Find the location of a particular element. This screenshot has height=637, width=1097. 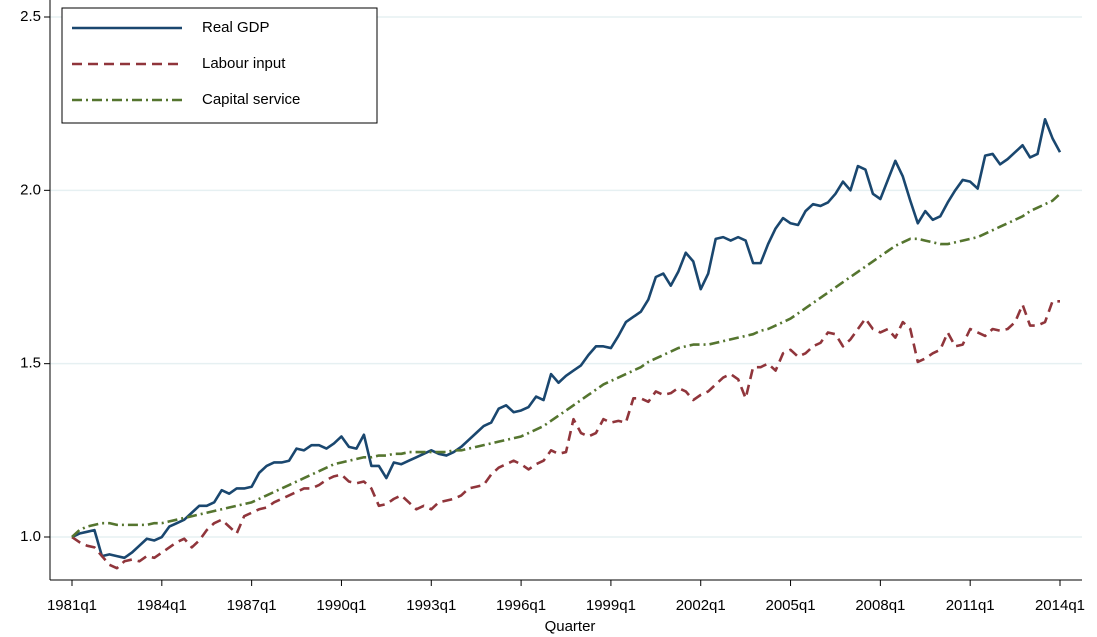

x-tick-label: 1996q1 is located at coordinates (521, 605).